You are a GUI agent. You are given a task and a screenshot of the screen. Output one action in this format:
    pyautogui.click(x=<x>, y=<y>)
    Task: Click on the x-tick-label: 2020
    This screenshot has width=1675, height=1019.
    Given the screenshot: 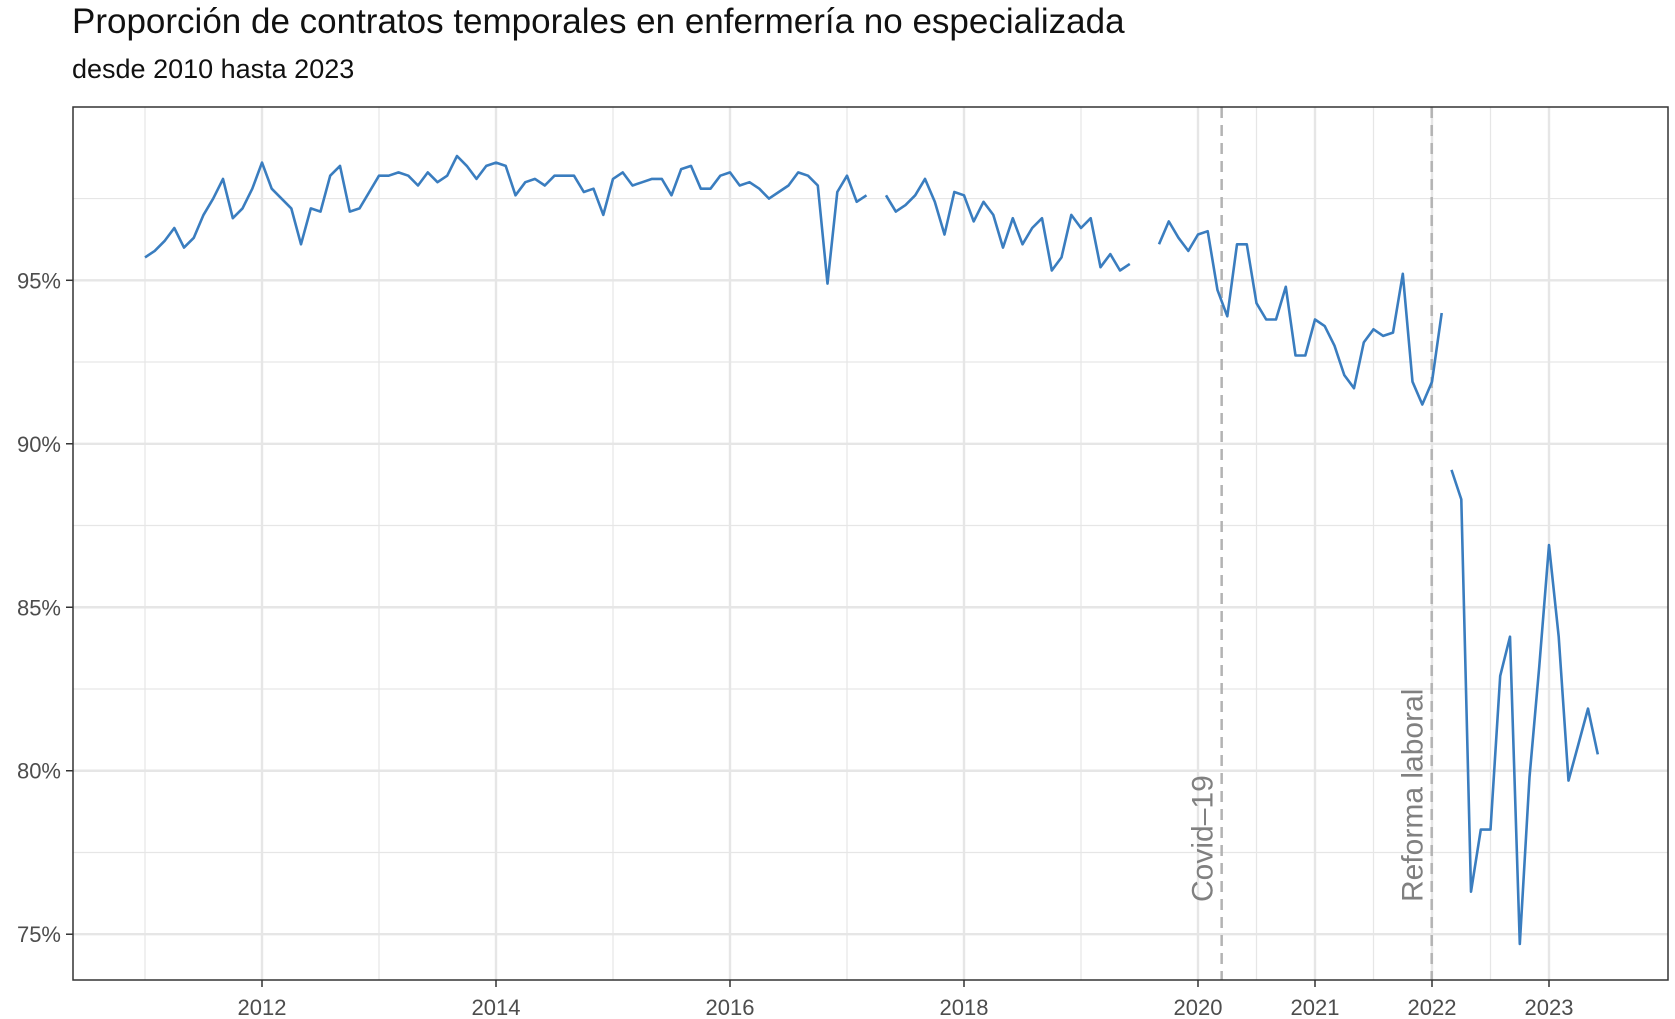 What is the action you would take?
    pyautogui.click(x=1198, y=1007)
    